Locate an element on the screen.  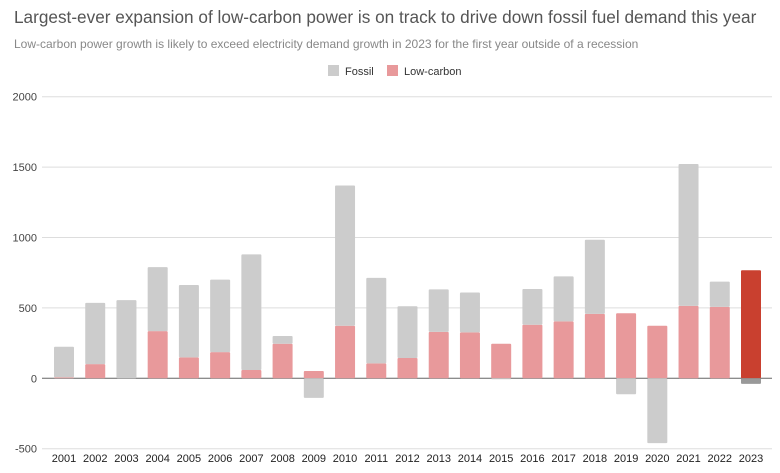
y-tick-label: 1500 is located at coordinates (25, 168).